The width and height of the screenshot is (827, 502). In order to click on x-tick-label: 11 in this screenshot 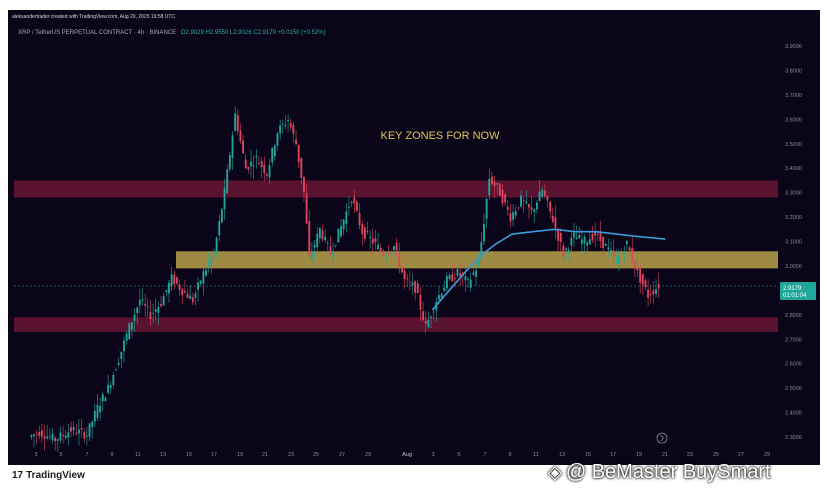, I will do `click(138, 455)`.